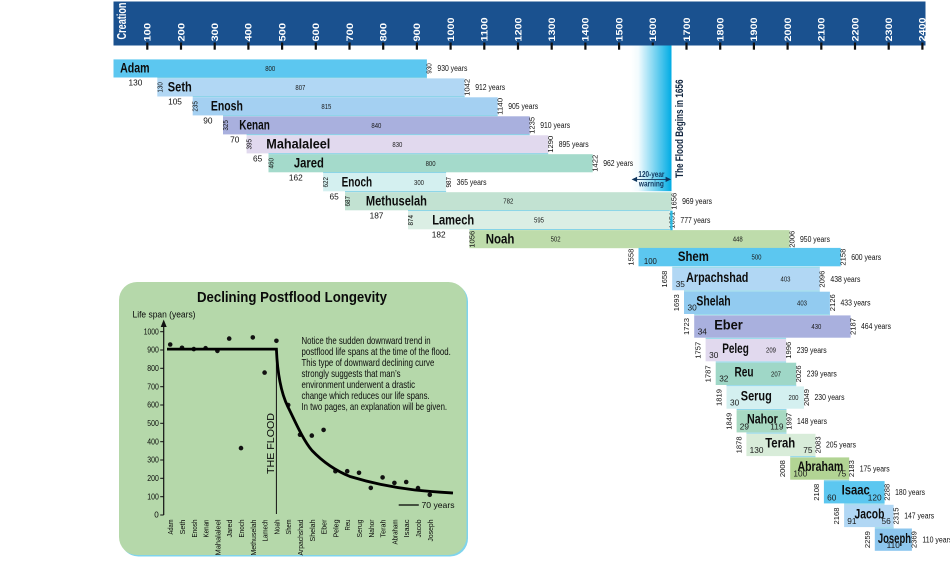 Image resolution: width=950 pixels, height=563 pixels. I want to click on svg-text: 2259, so click(867, 539).